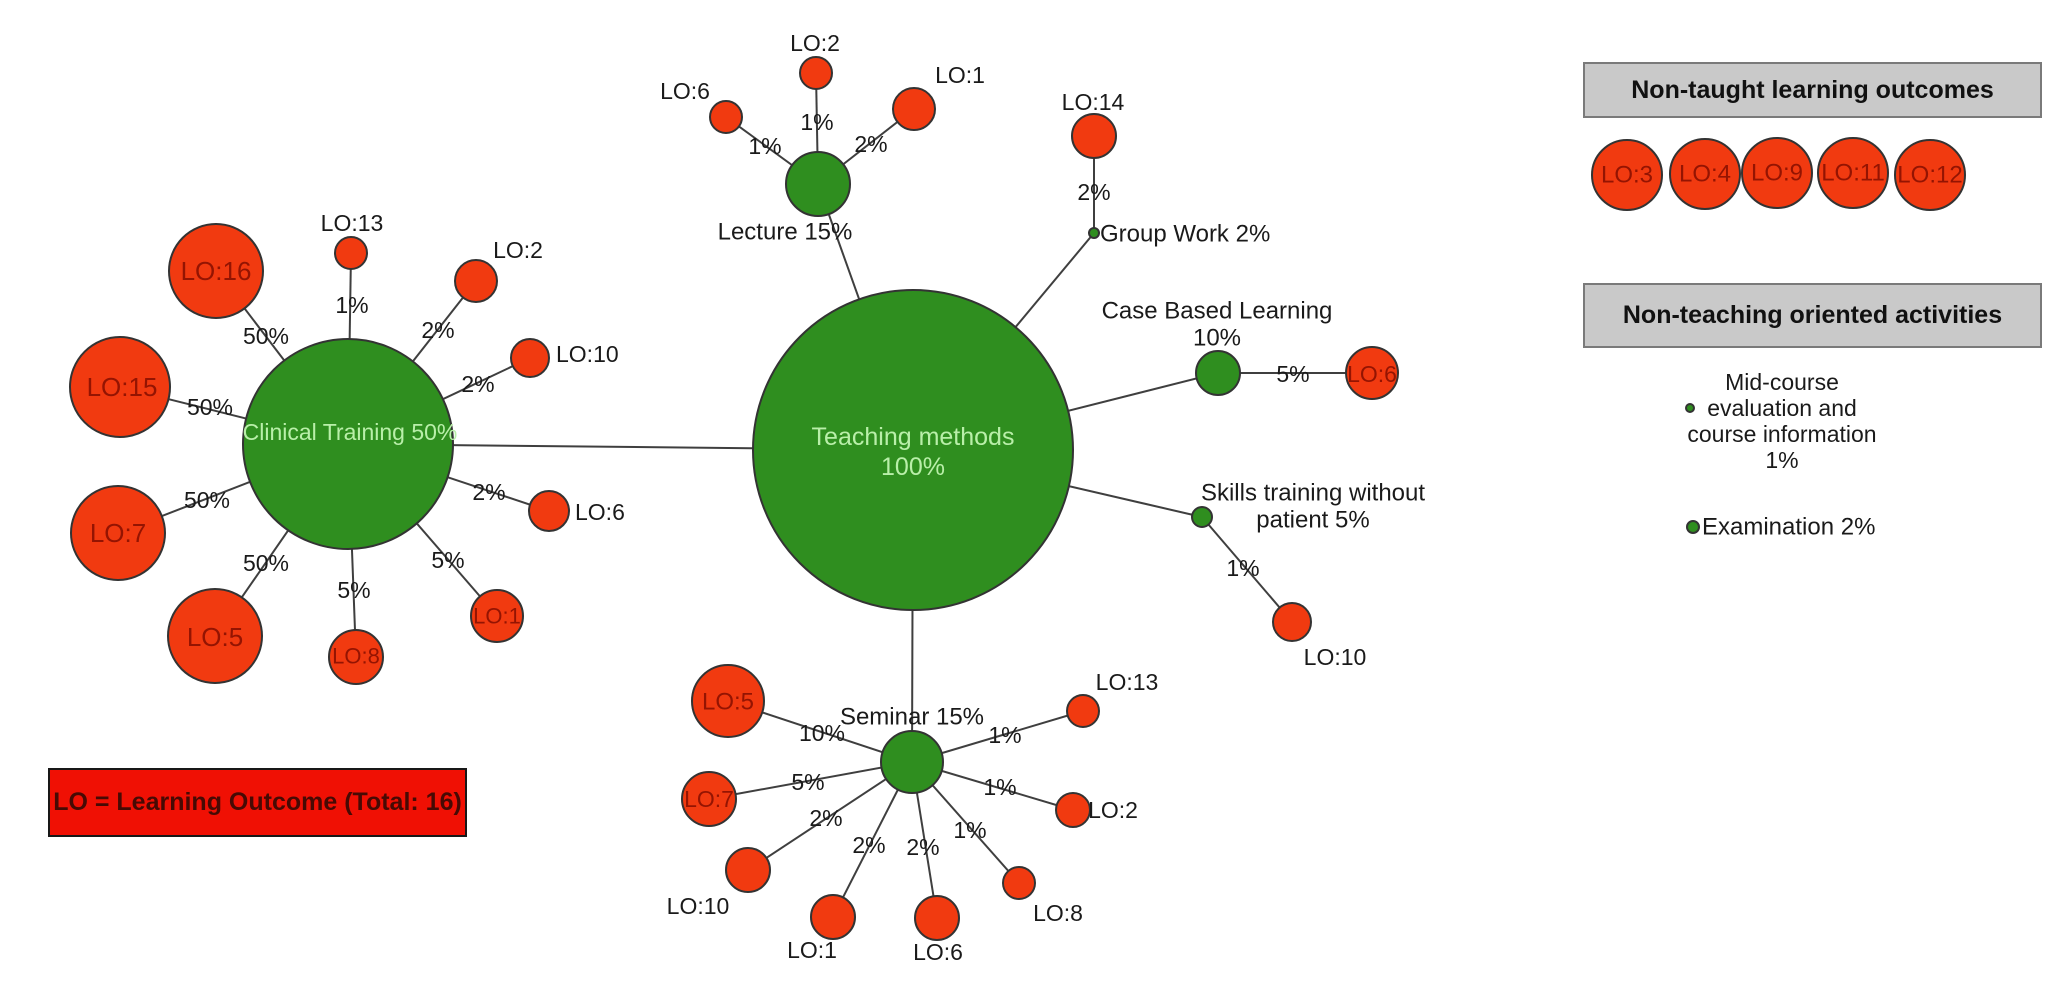 This screenshot has width=2059, height=1001. Describe the element at coordinates (1113, 810) in the screenshot. I see `label-lo2-seminar: LO:2` at that location.